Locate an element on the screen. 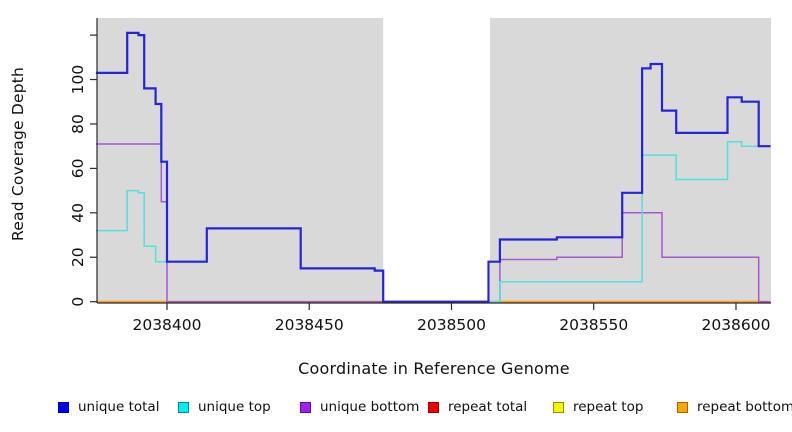  legend-item-repeat-top: repeat top is located at coordinates (598, 407).